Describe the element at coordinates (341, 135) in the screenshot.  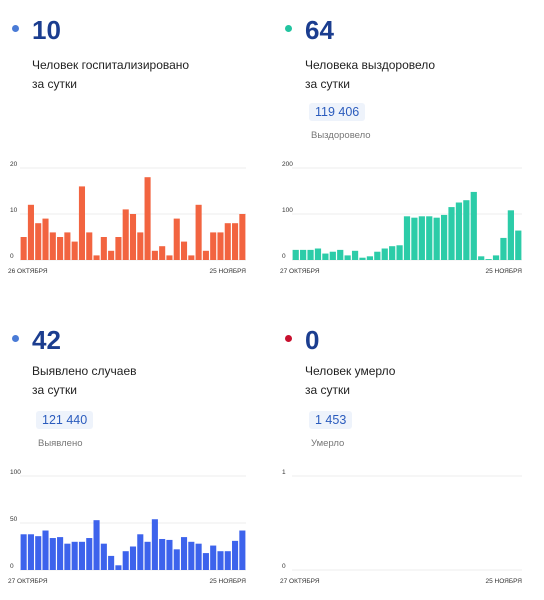
I see `total-label: Выздоровело` at that location.